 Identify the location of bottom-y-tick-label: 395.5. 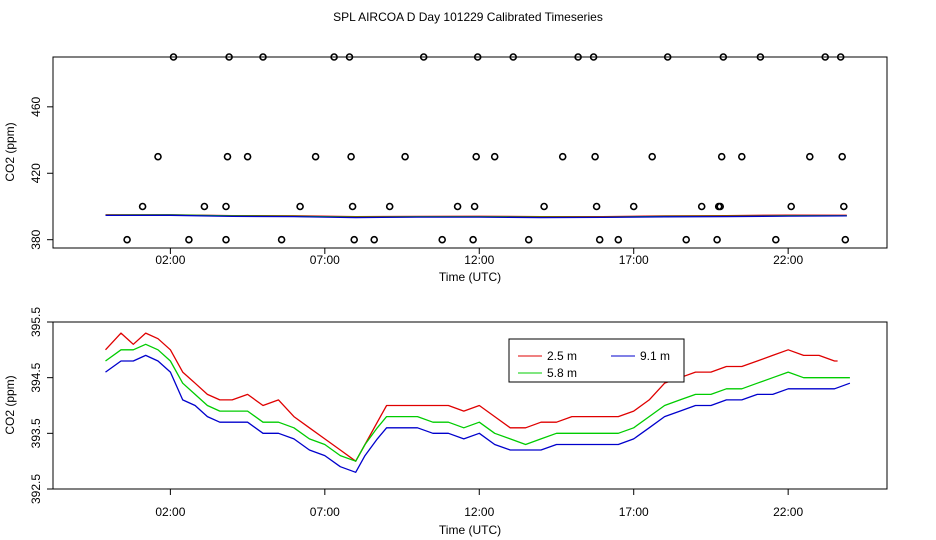
(36, 322).